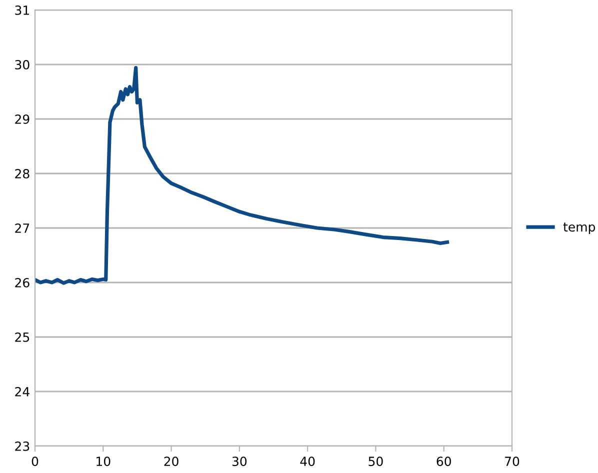 The image size is (598, 473). I want to click on x-tick-label: 50, so click(375, 461).